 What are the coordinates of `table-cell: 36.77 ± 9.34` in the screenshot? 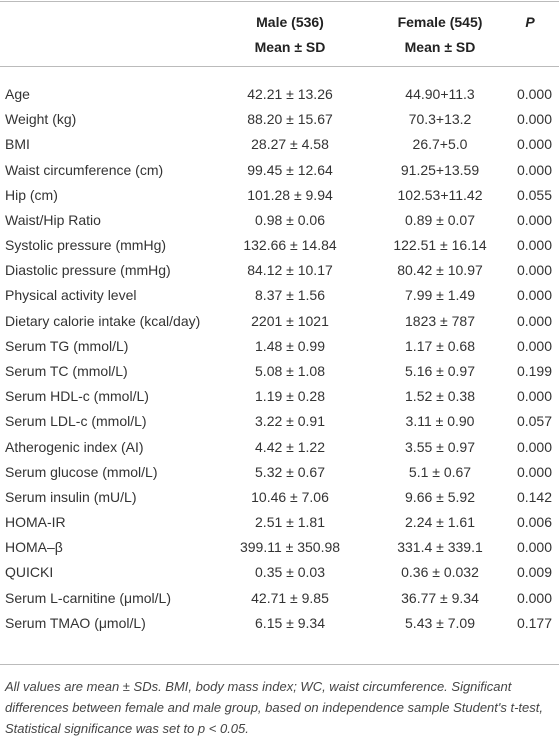 It's located at (440, 597).